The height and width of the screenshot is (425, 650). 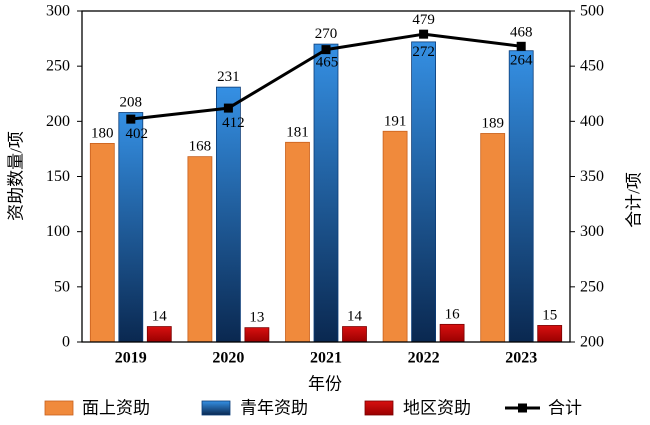 What do you see at coordinates (131, 103) in the screenshot?
I see `data-label-youth-2019: 208` at bounding box center [131, 103].